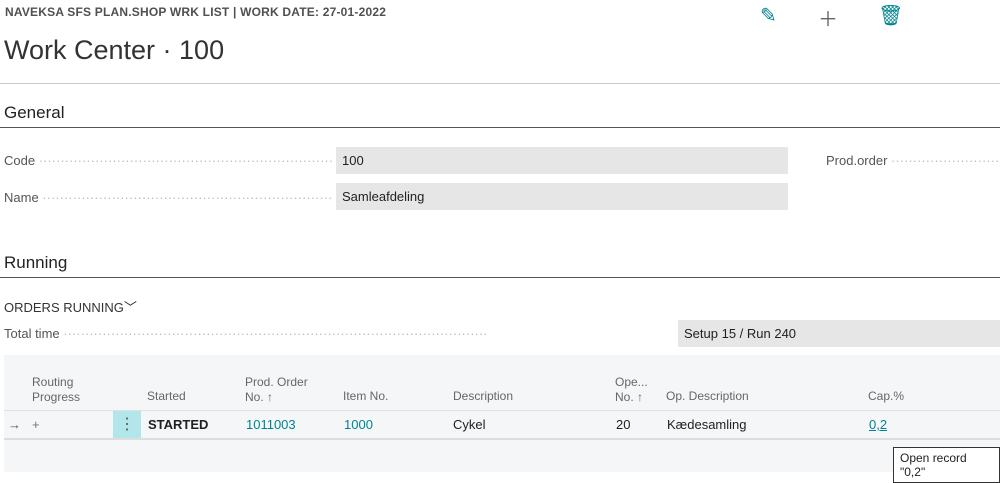 The image size is (1000, 483). I want to click on description-cell: Cykel, so click(469, 424).